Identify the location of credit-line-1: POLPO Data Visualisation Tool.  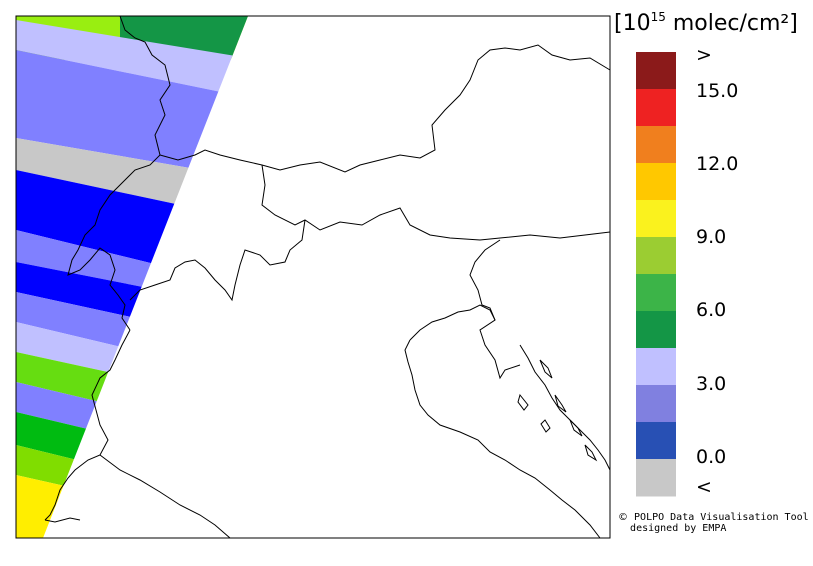
(721, 517).